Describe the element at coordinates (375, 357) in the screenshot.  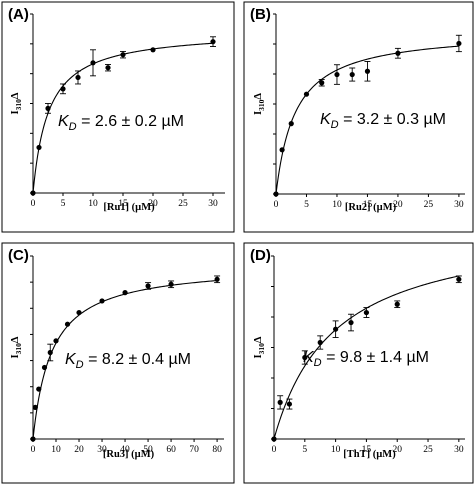
I see `kd-value: = 9.8 ± 1.4 µM` at that location.